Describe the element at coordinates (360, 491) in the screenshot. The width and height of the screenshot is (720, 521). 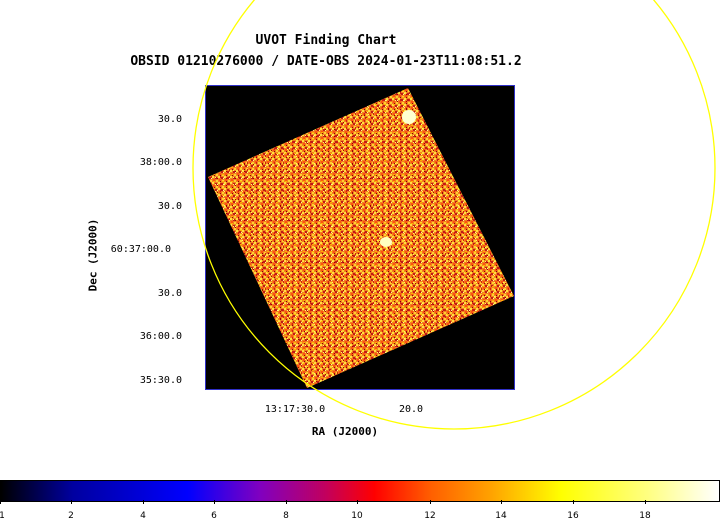
I see `colorbar` at that location.